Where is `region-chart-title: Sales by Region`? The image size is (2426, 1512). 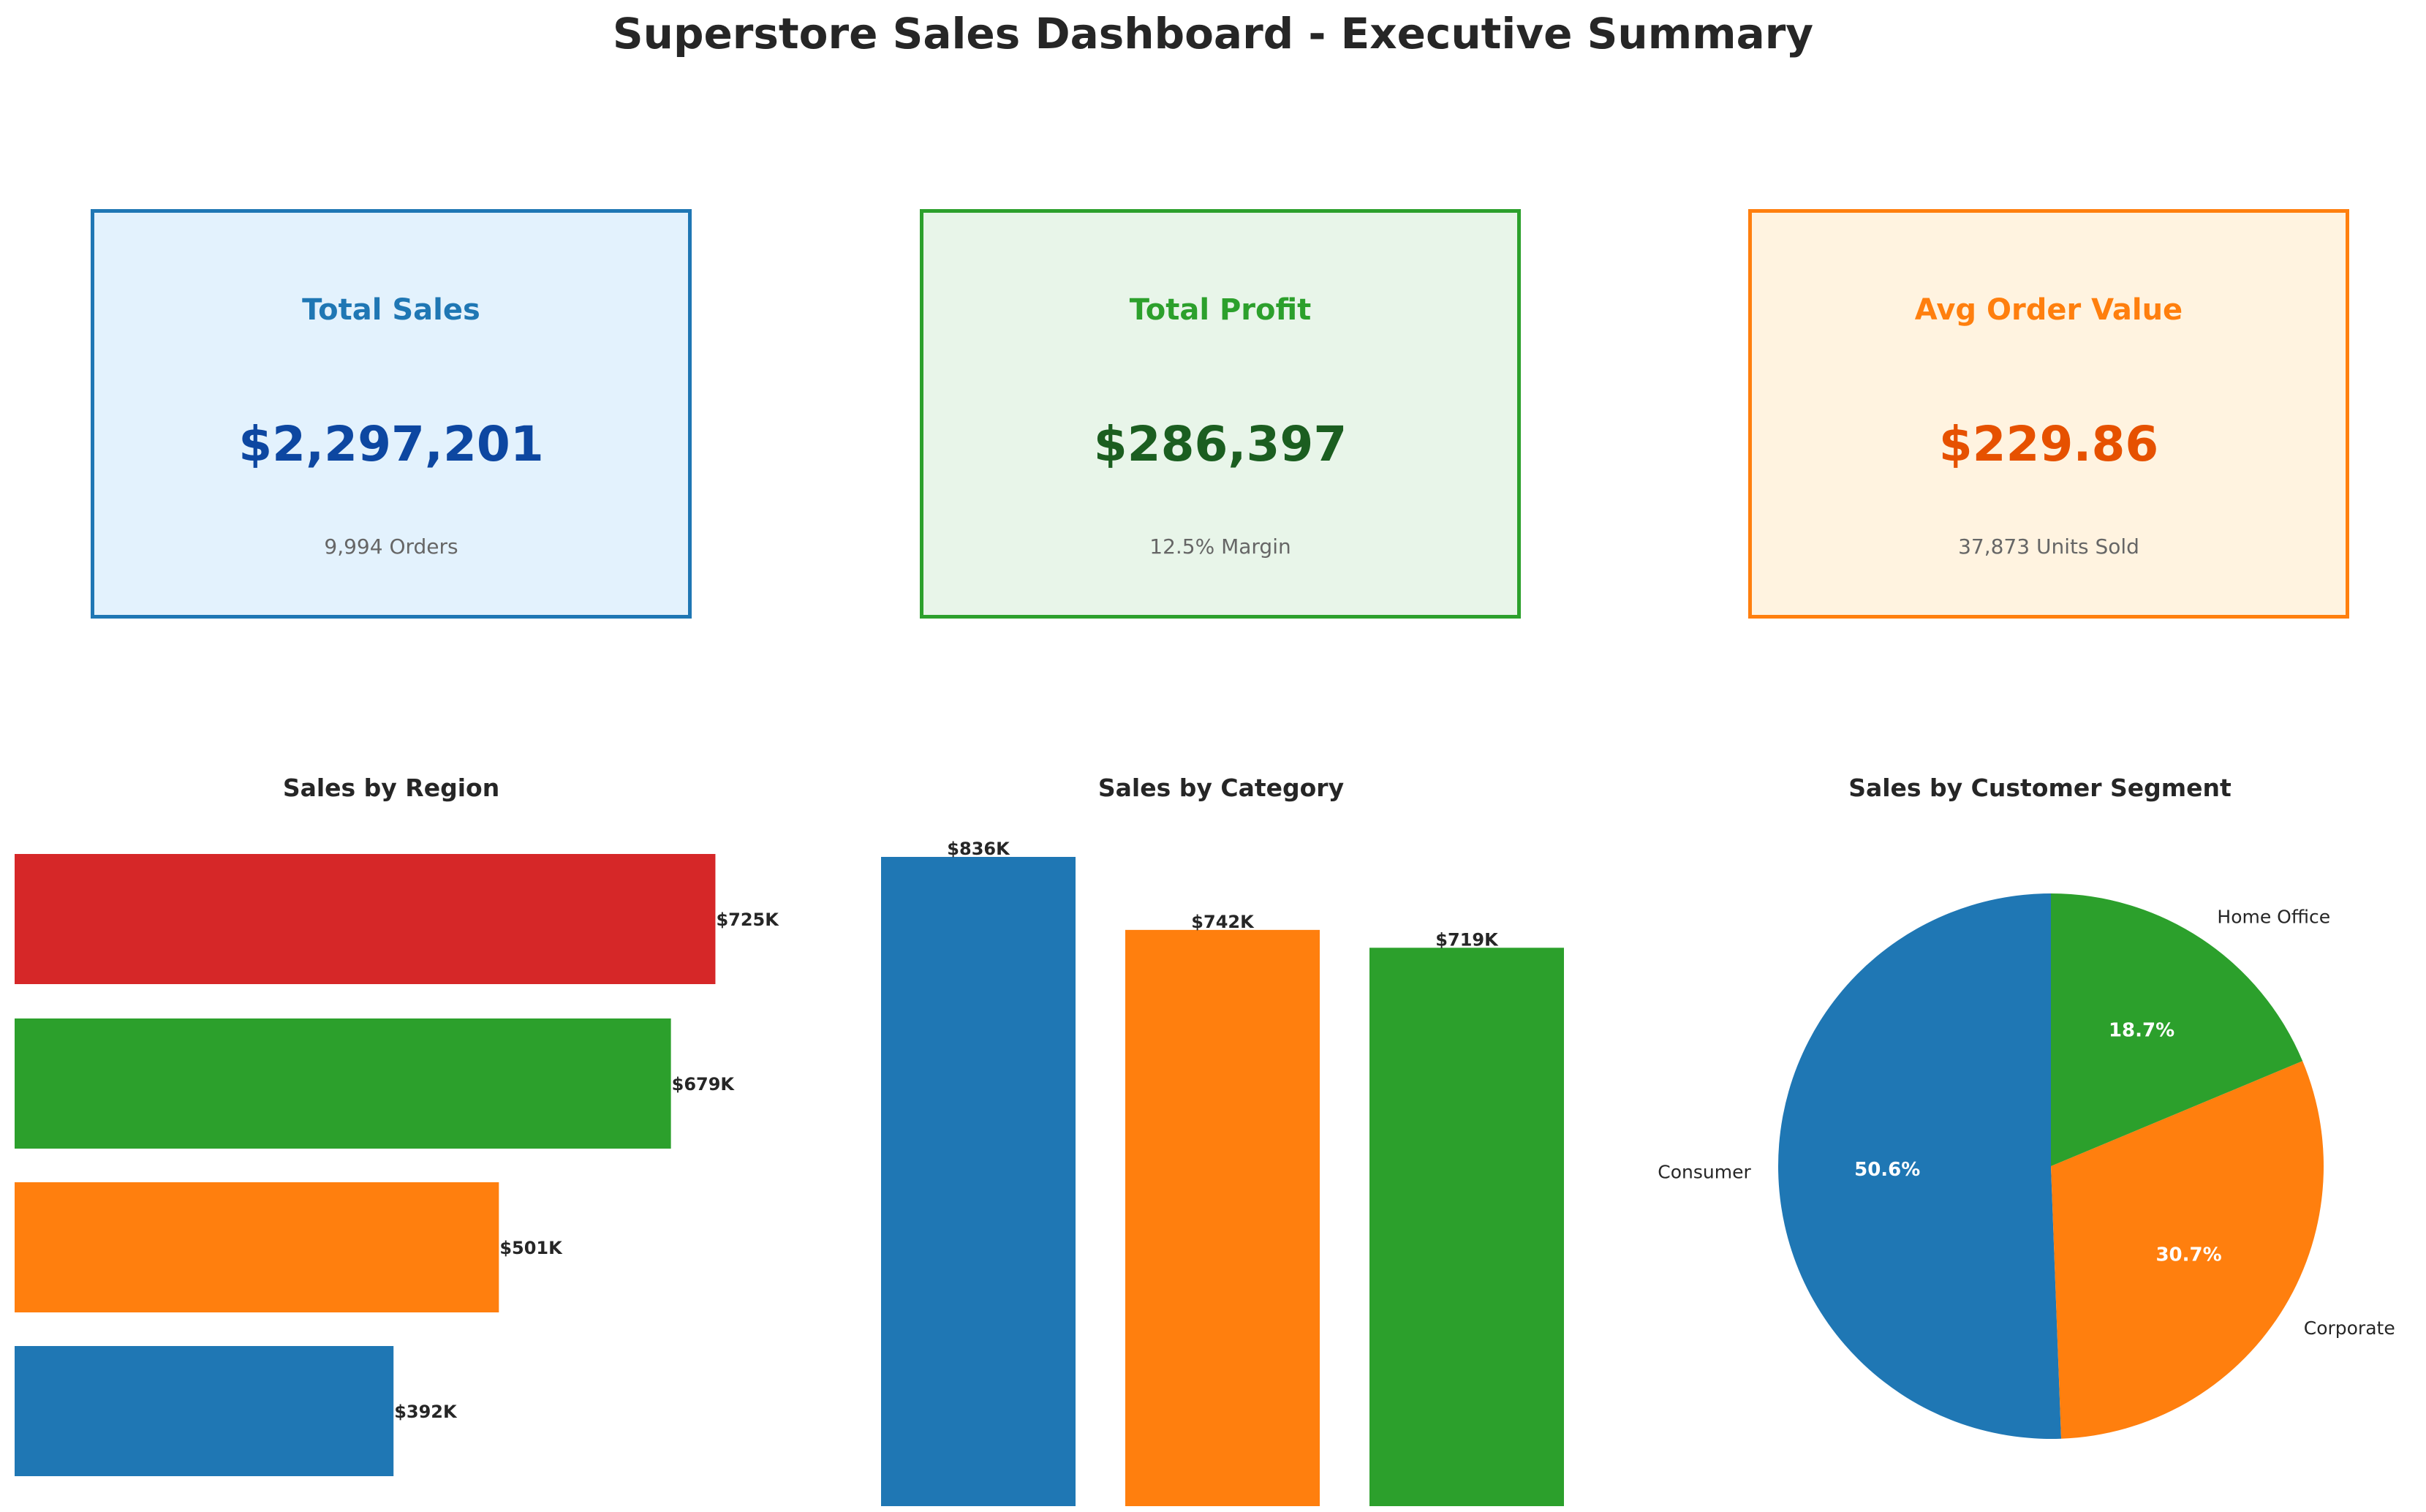
region-chart-title: Sales by Region is located at coordinates (391, 788).